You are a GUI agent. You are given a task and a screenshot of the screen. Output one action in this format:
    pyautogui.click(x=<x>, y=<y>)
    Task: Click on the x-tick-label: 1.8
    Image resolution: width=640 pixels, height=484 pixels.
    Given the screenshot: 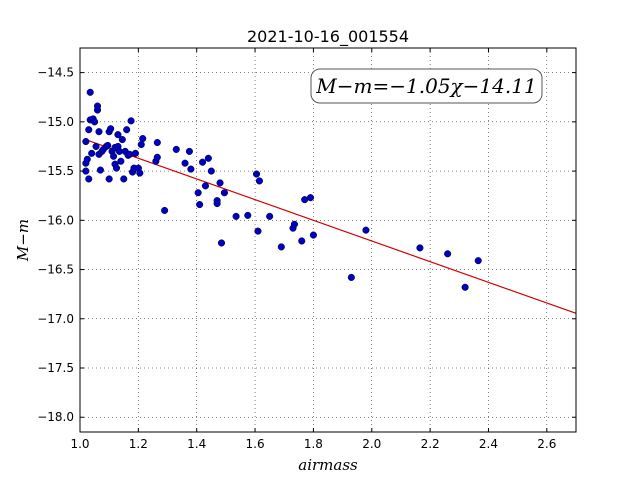 What is the action you would take?
    pyautogui.click(x=313, y=444)
    